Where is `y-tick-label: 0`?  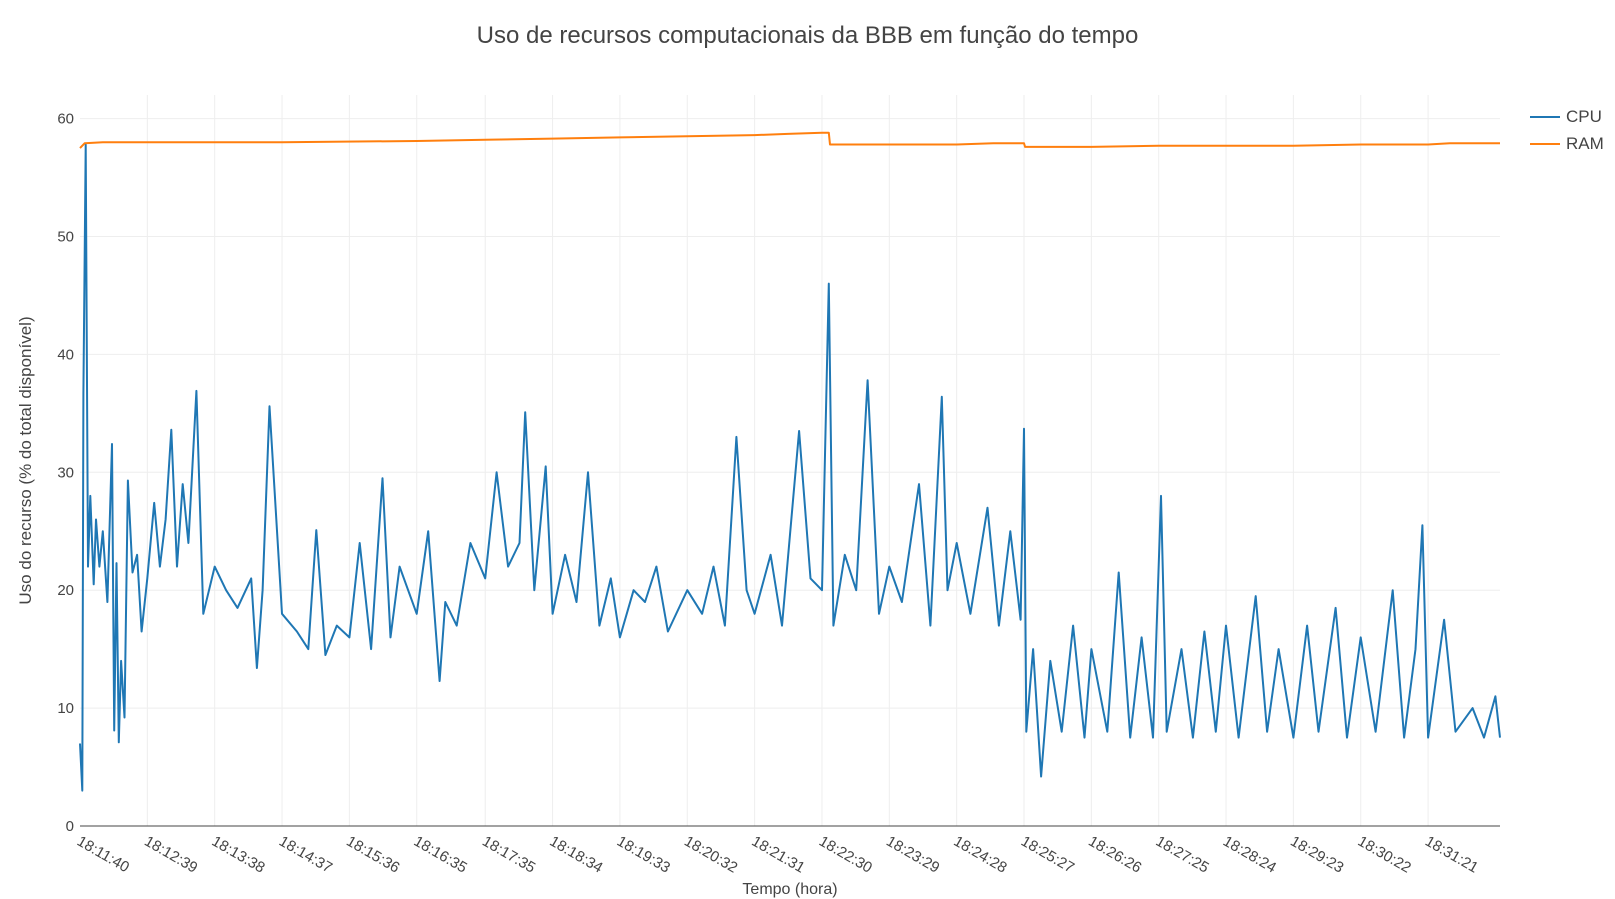
y-tick-label: 0 is located at coordinates (70, 826).